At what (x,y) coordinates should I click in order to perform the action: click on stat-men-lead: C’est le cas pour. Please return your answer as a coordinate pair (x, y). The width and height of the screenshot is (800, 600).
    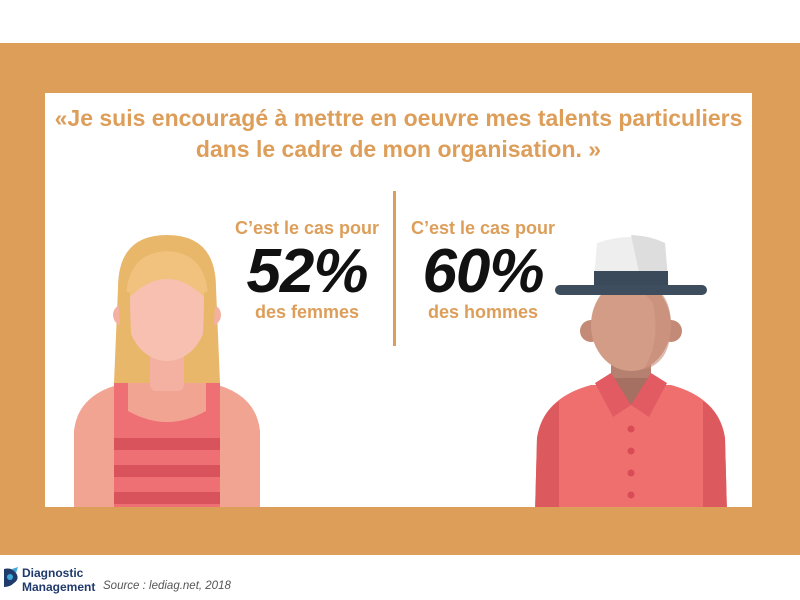
    Looking at the image, I should click on (483, 228).